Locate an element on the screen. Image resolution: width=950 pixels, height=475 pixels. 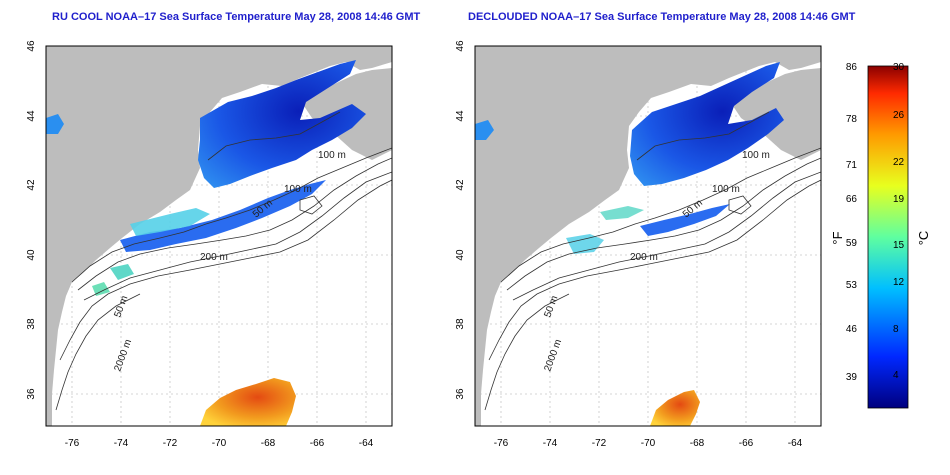
left-contour-label-1: 100 m is located at coordinates (332, 155).